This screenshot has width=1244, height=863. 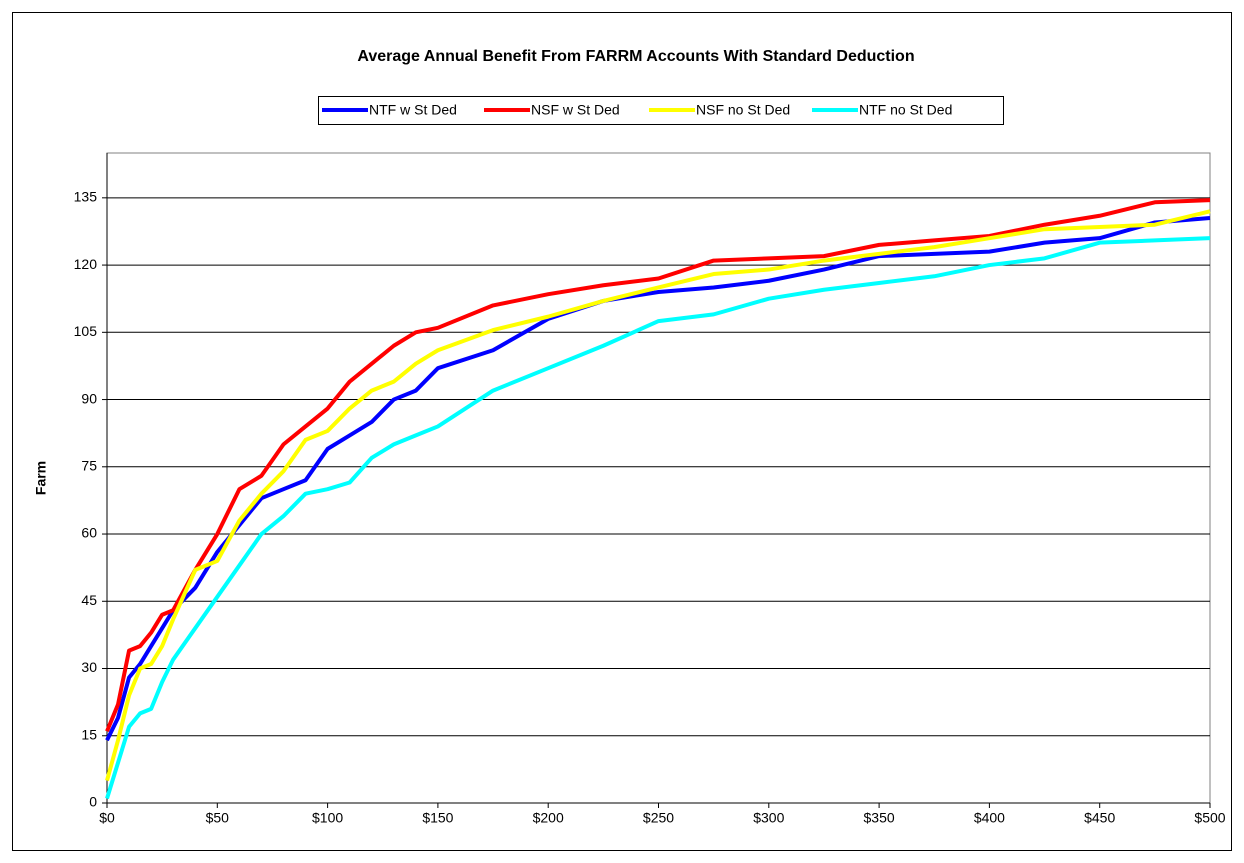 What do you see at coordinates (89, 600) in the screenshot?
I see `y-tick-label: 45` at bounding box center [89, 600].